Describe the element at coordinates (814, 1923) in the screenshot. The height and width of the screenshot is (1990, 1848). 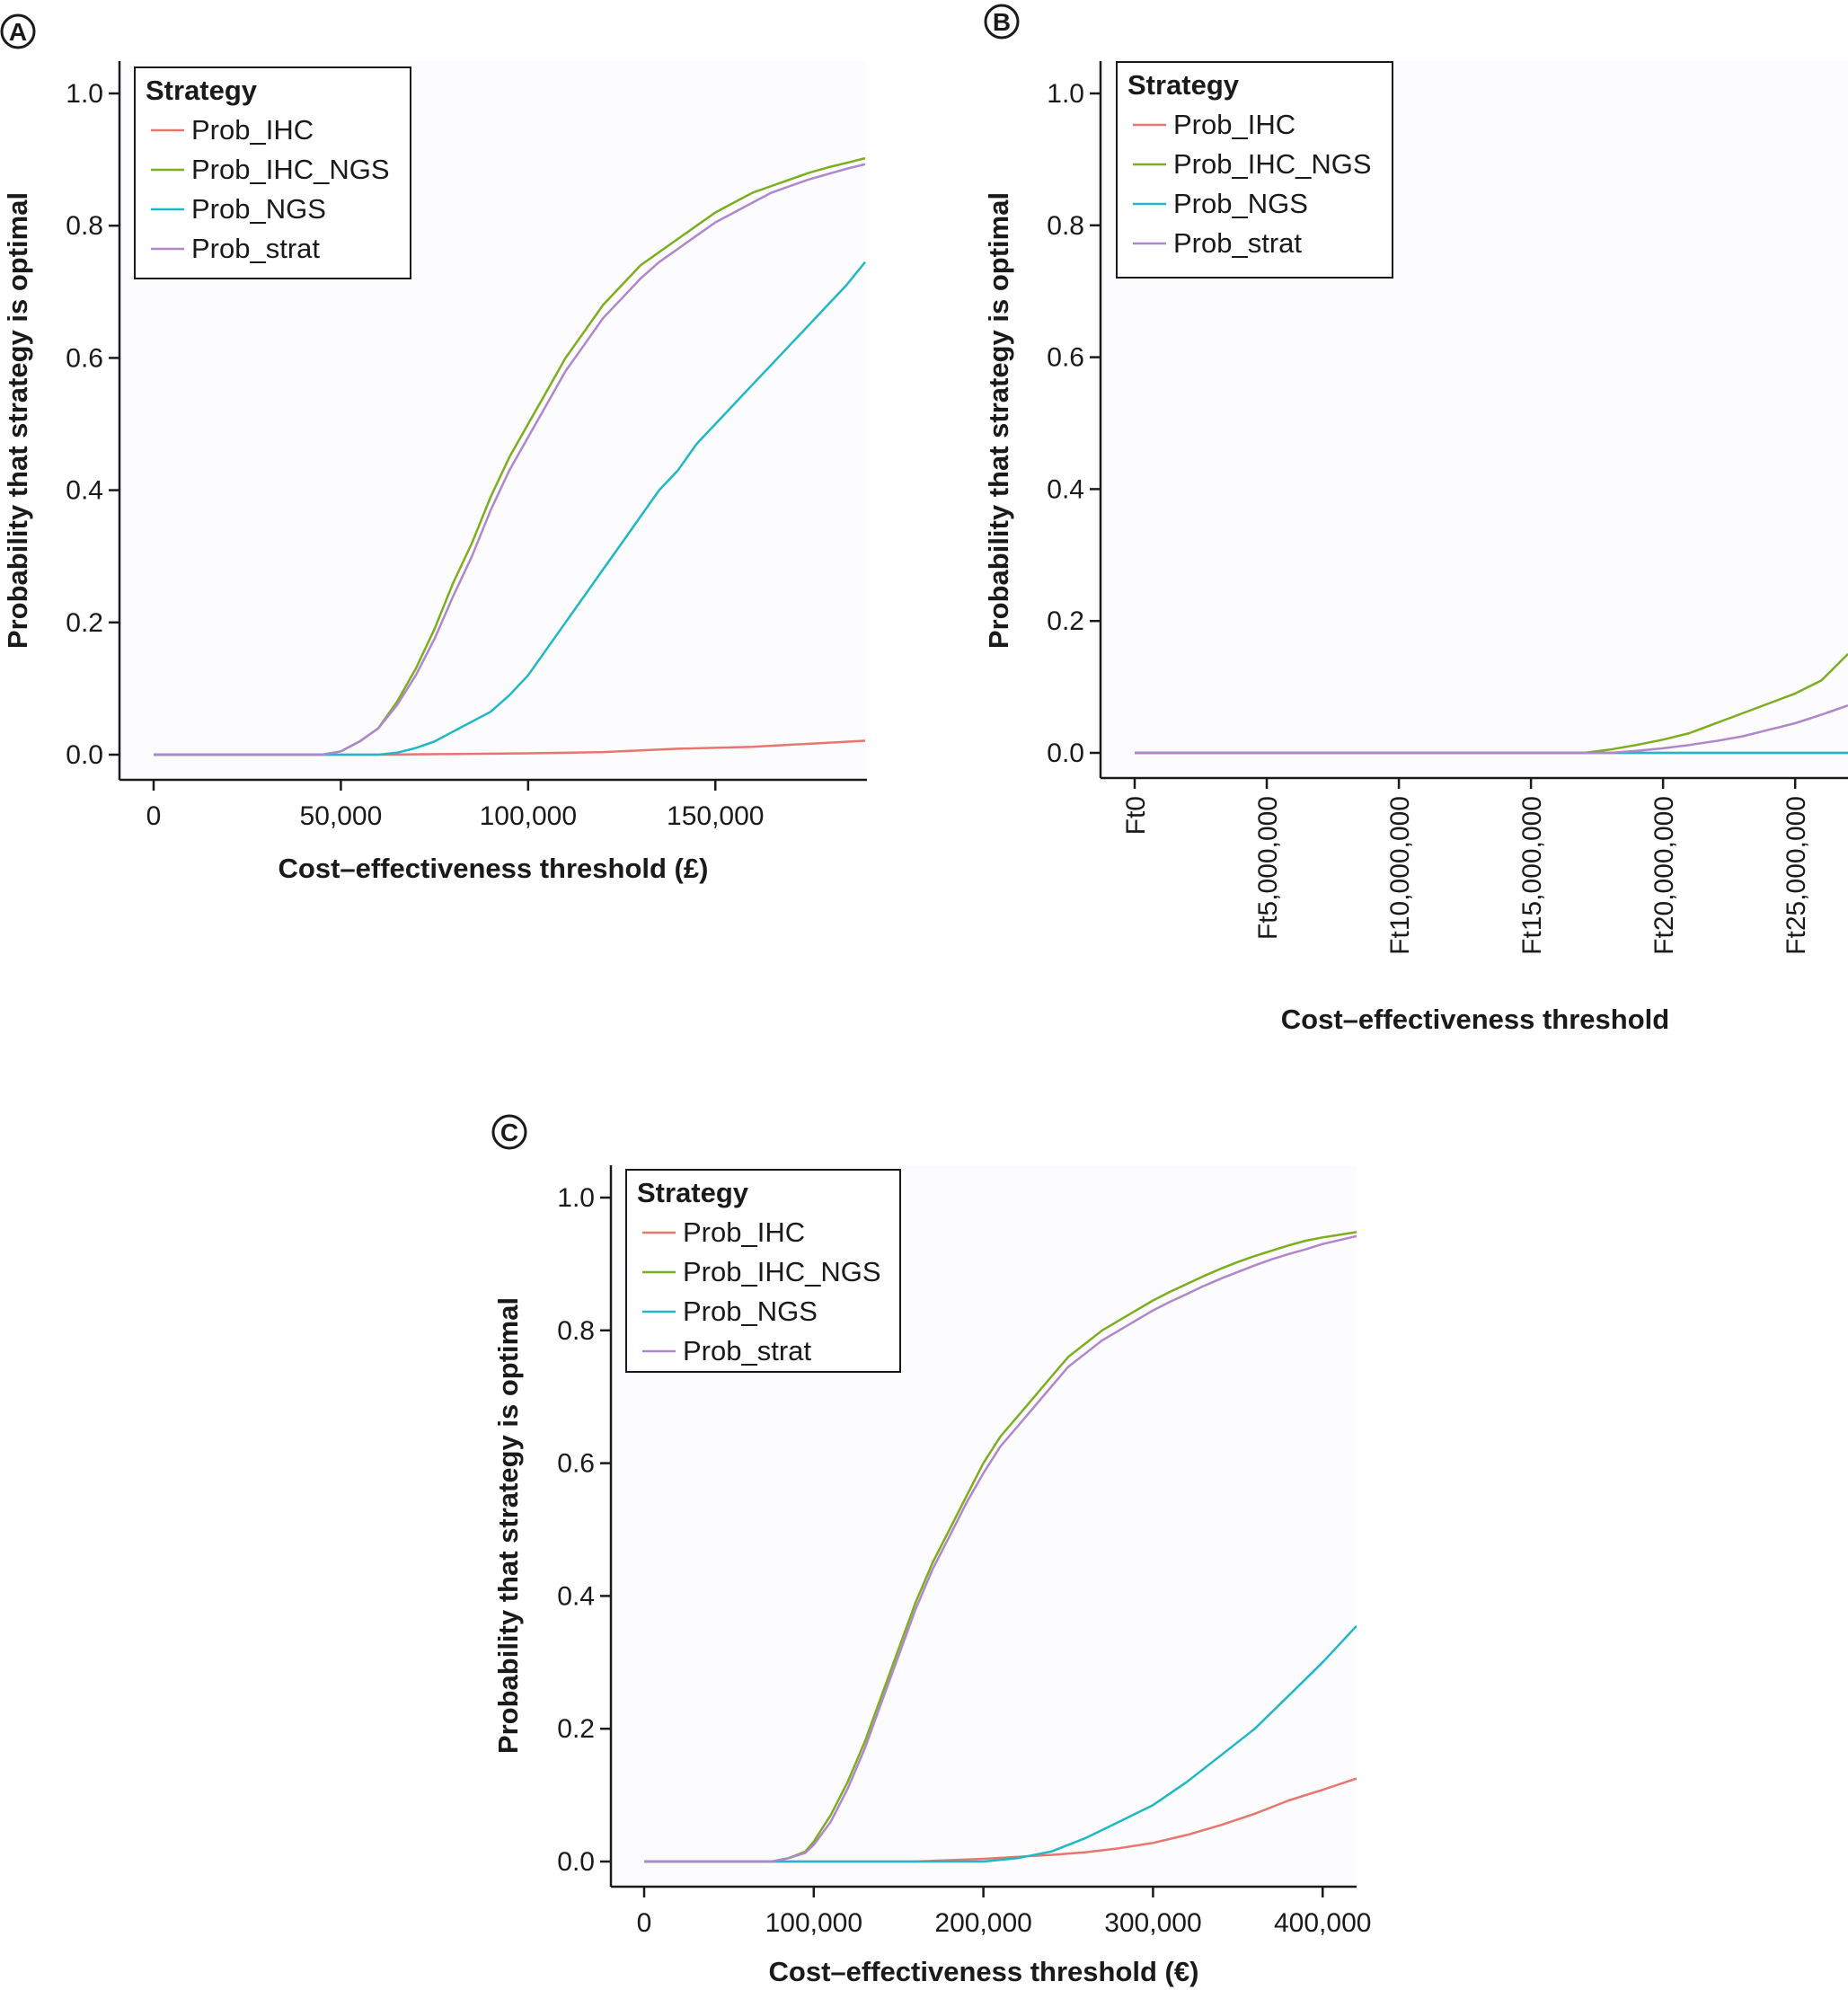
I see `panel-c-x-tick-label: 100,000` at that location.